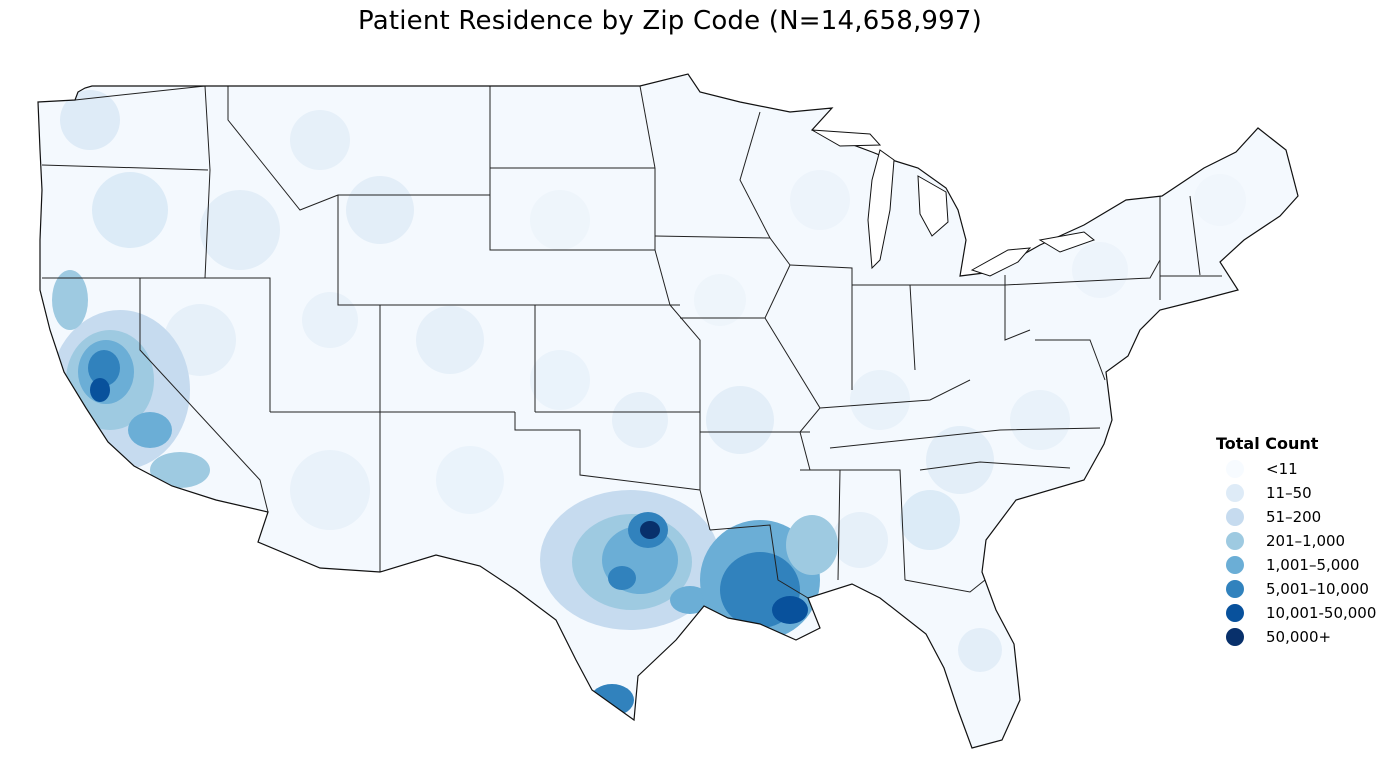 This screenshot has height=772, width=1400. What do you see at coordinates (1321, 613) in the screenshot?
I see `legend-label: 10,001-50,000` at bounding box center [1321, 613].